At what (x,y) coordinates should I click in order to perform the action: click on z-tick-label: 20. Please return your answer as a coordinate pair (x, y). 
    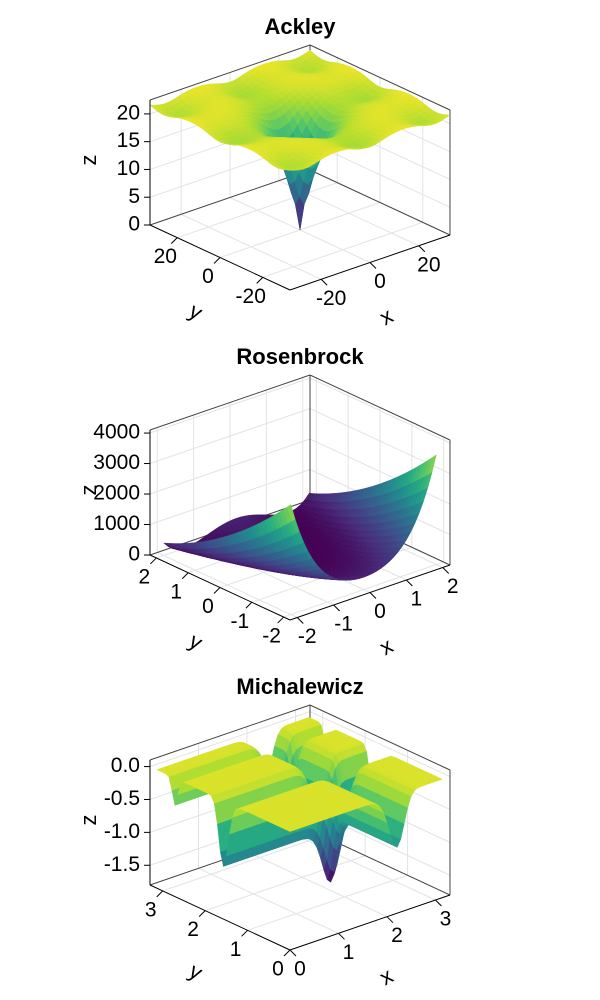
    Looking at the image, I should click on (128, 112).